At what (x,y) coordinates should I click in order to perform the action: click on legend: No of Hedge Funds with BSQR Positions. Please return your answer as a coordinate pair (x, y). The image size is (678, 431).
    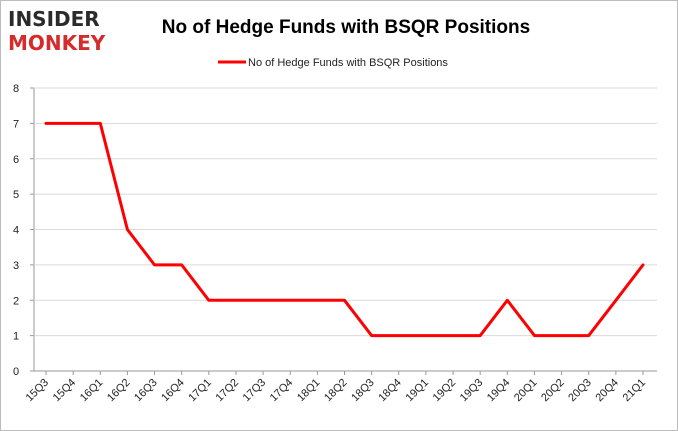
    Looking at the image, I should click on (333, 63).